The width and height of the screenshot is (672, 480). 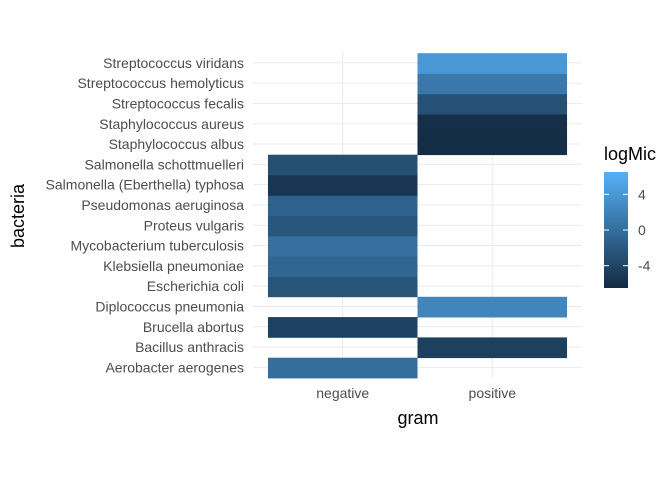 I want to click on y-tick-label: Bacillus anthracis, so click(x=189, y=347).